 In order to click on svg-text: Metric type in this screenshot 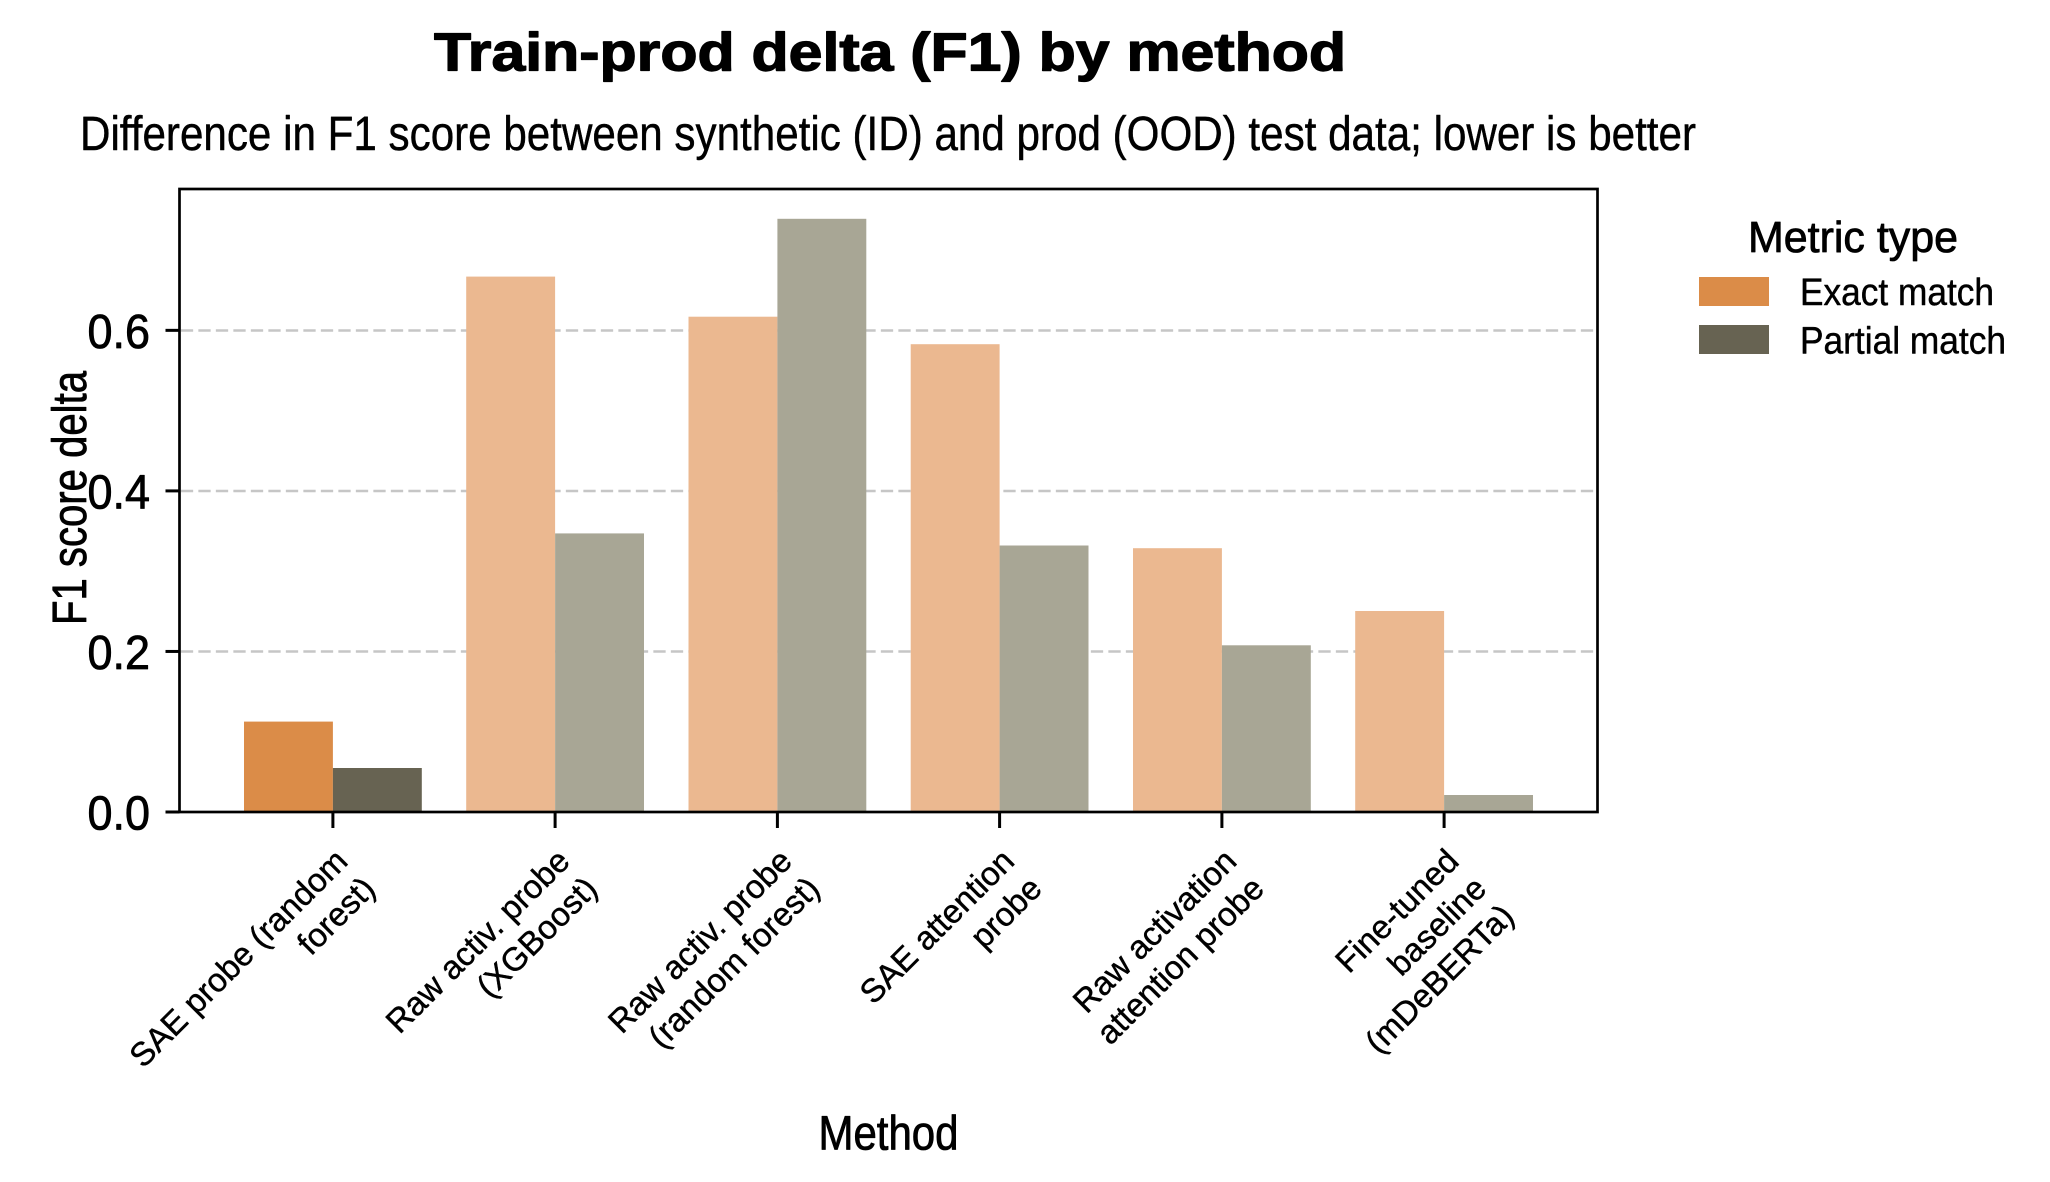, I will do `click(1853, 237)`.